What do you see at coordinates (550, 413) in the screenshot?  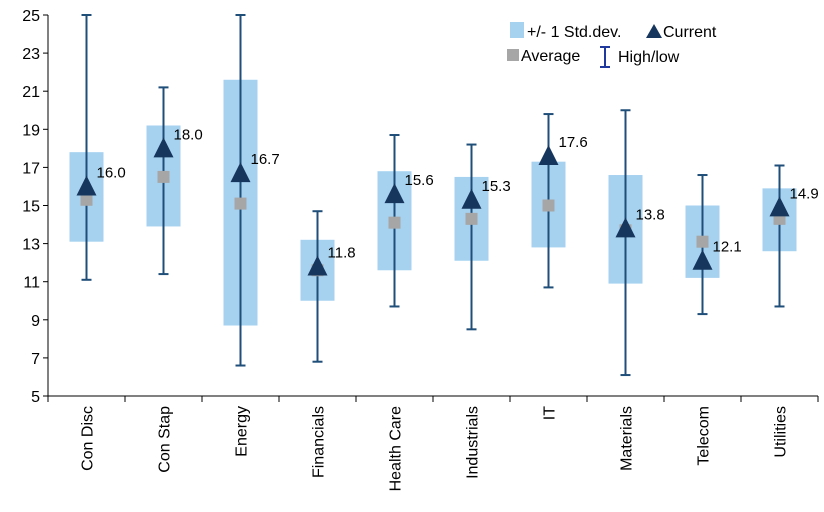 I see `category-label: IT` at bounding box center [550, 413].